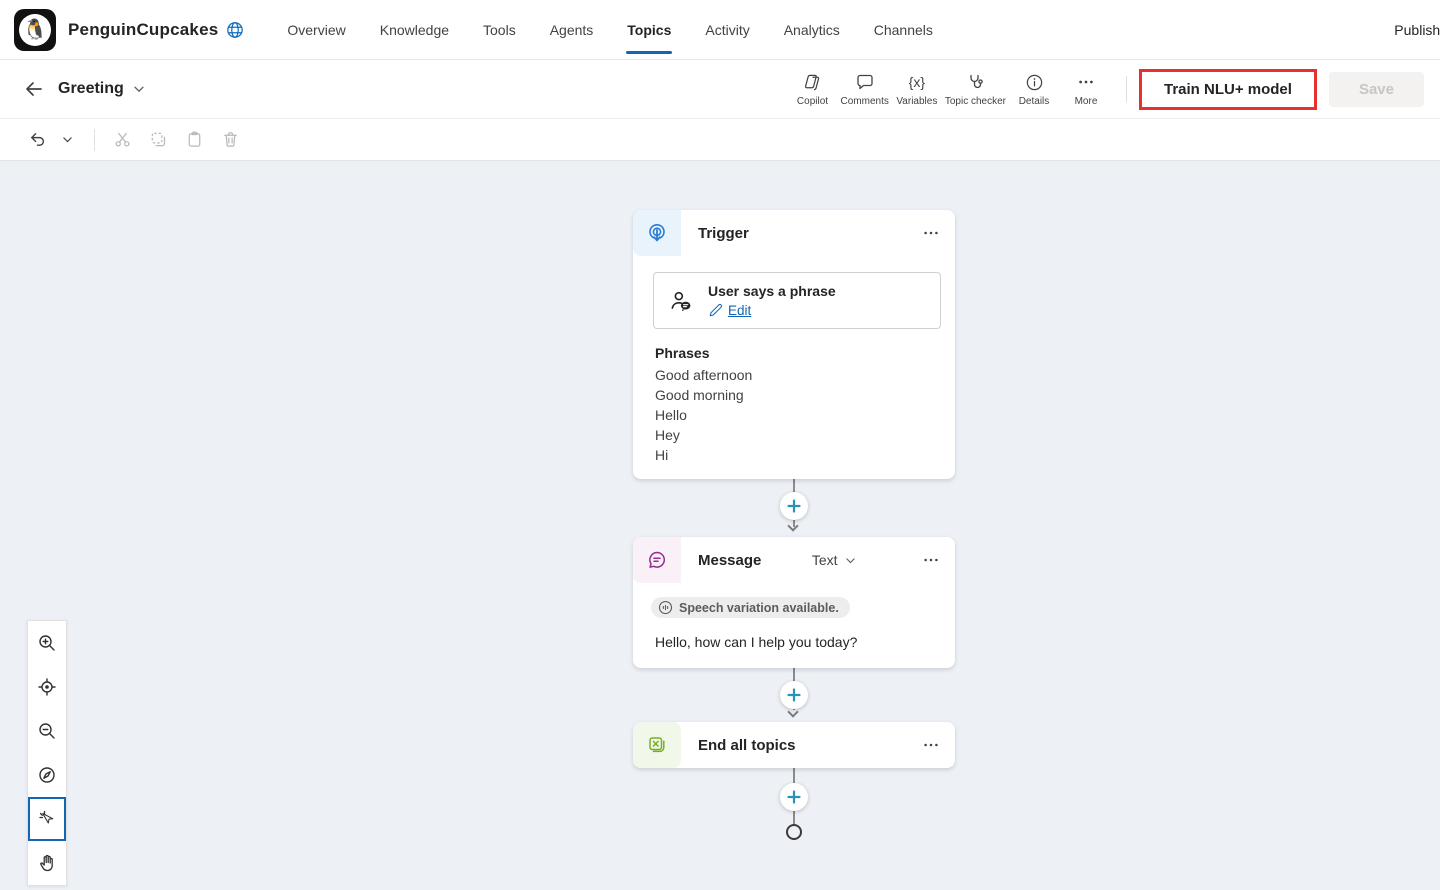 Image resolution: width=1440 pixels, height=890 pixels. I want to click on nav-tab-agents: Agents, so click(571, 29).